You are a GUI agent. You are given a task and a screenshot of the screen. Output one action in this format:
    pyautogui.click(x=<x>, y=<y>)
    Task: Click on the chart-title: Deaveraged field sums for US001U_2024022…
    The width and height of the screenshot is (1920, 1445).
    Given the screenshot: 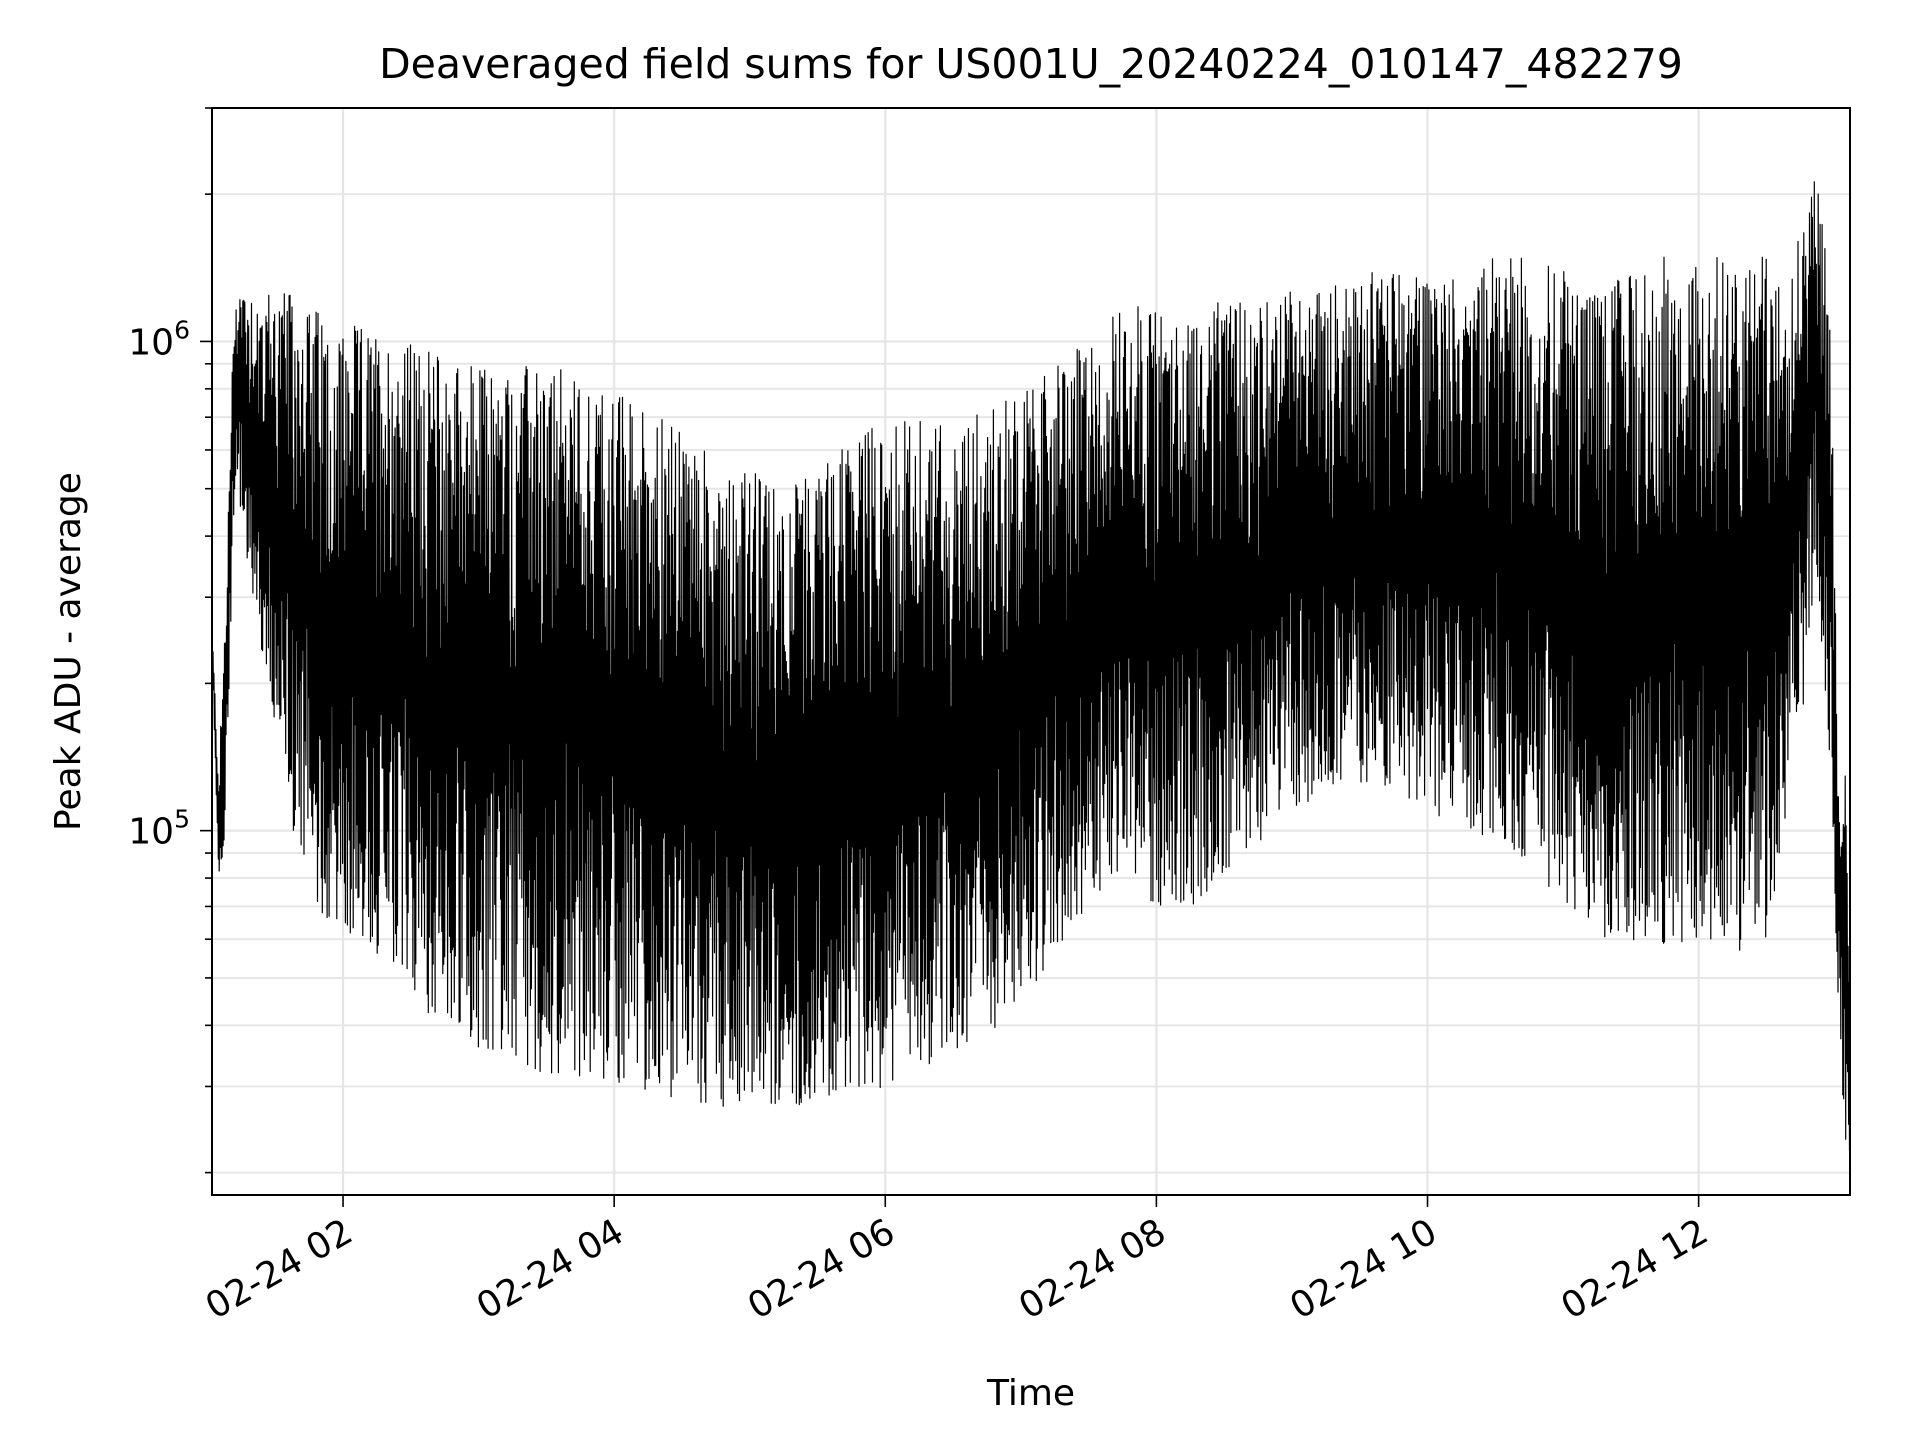 What is the action you would take?
    pyautogui.click(x=1031, y=64)
    